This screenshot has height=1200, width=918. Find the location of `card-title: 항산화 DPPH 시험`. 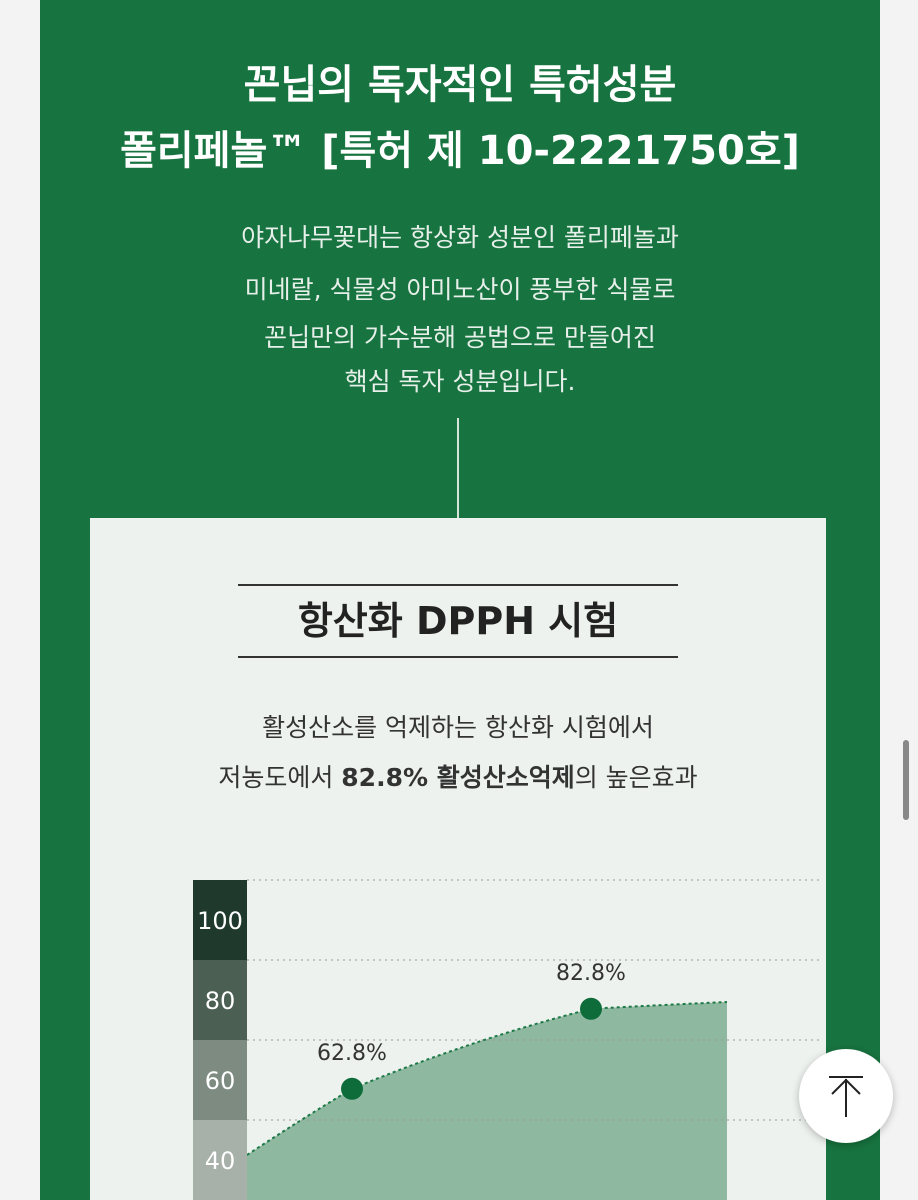

card-title: 항산화 DPPH 시험 is located at coordinates (458, 621).